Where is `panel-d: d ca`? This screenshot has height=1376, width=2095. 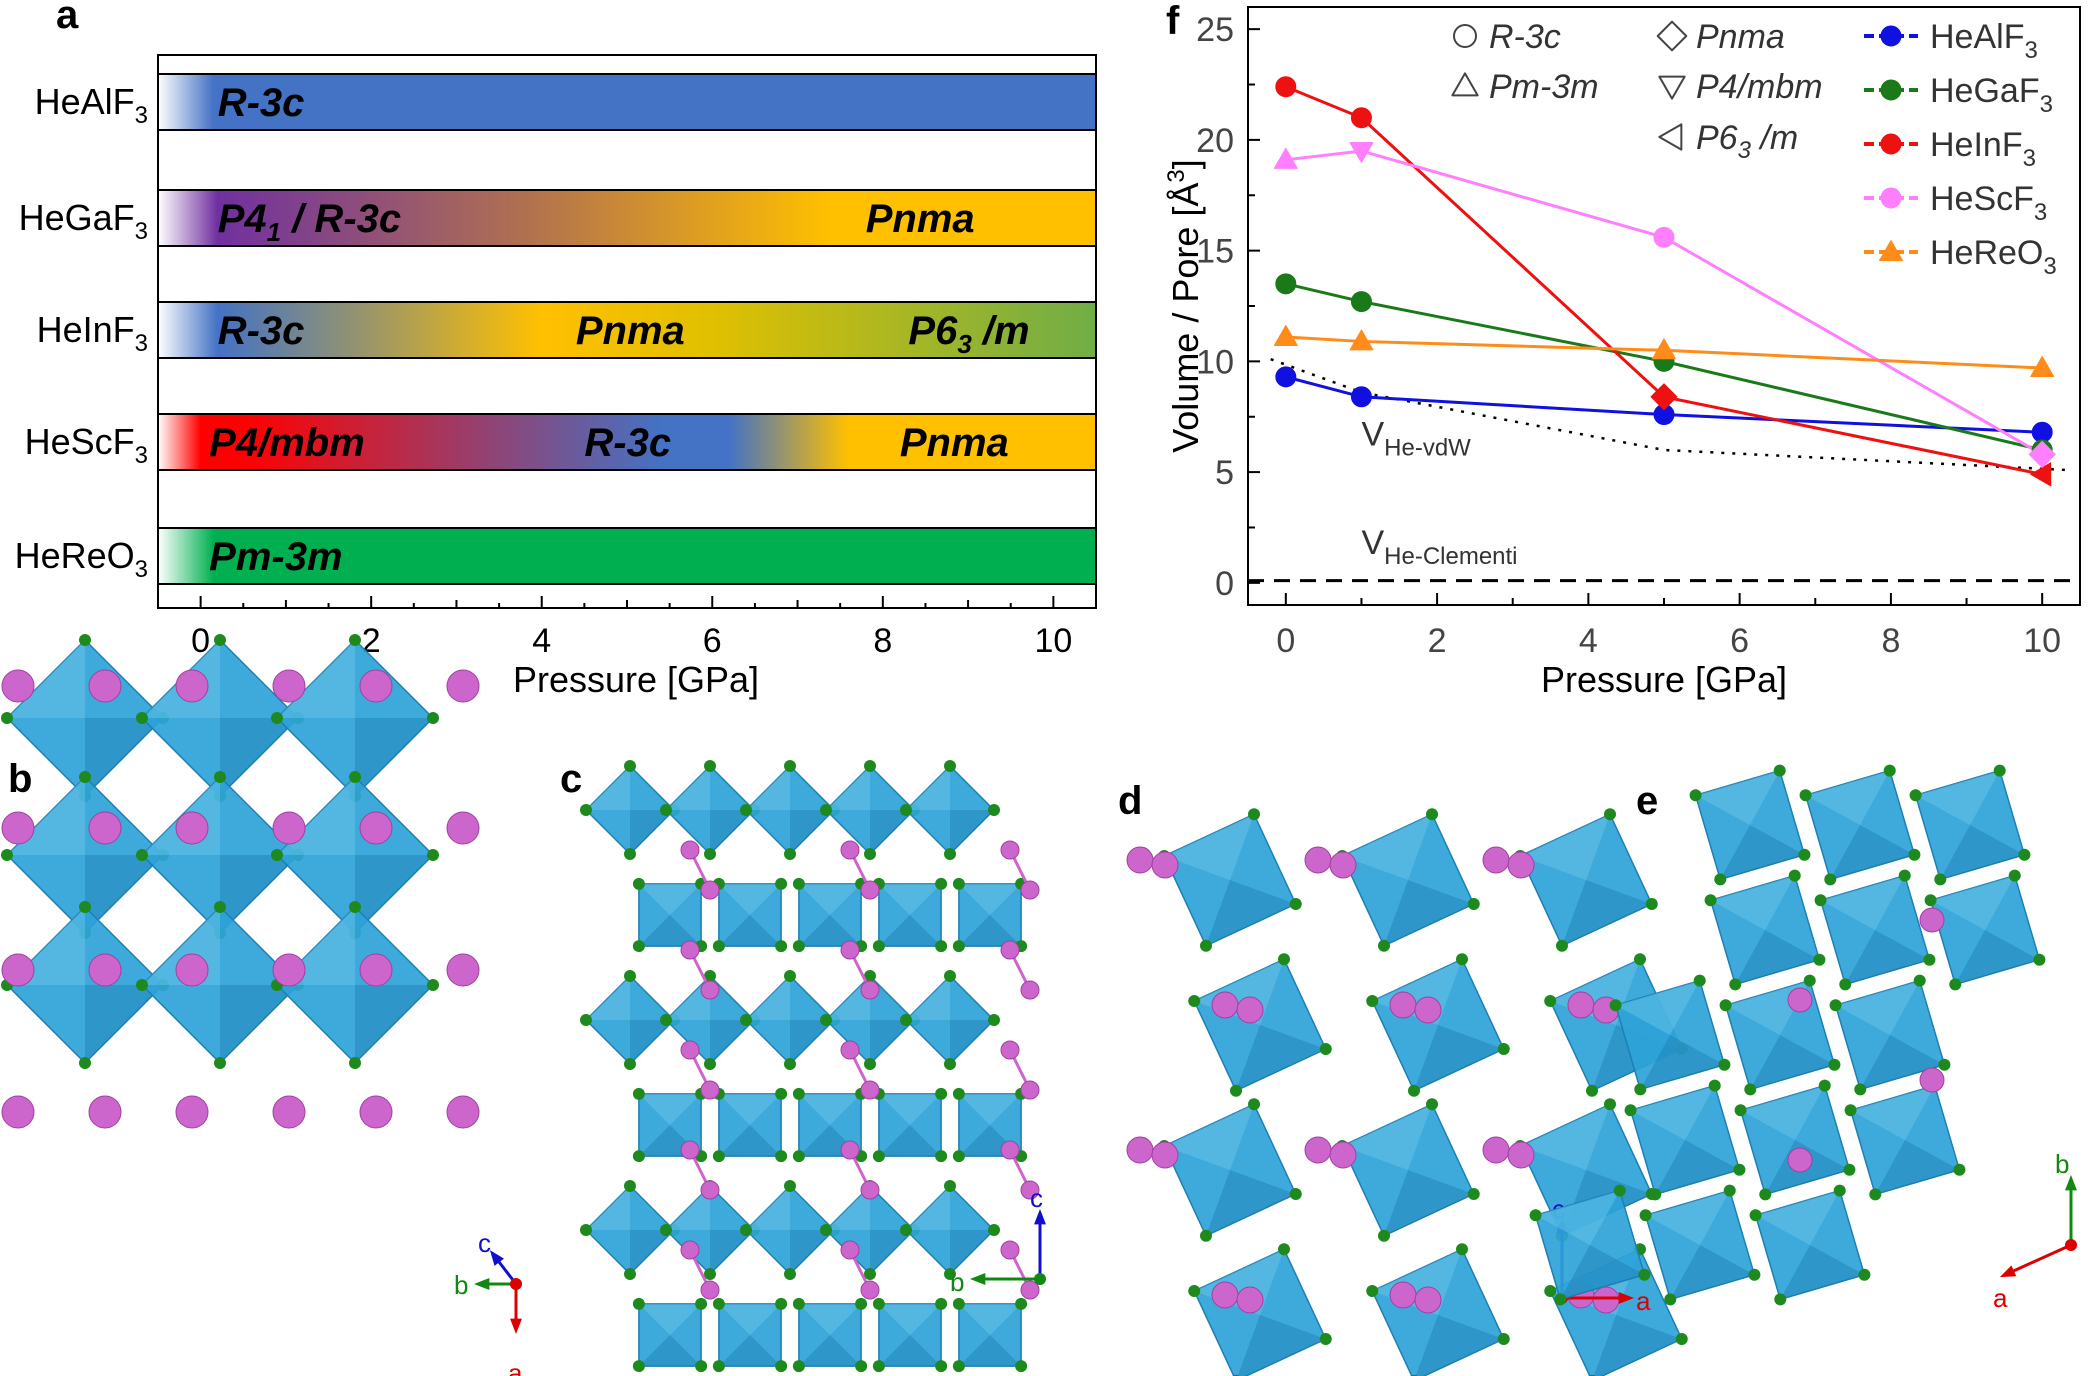
panel-d: d ca is located at coordinates (1403, 1077).